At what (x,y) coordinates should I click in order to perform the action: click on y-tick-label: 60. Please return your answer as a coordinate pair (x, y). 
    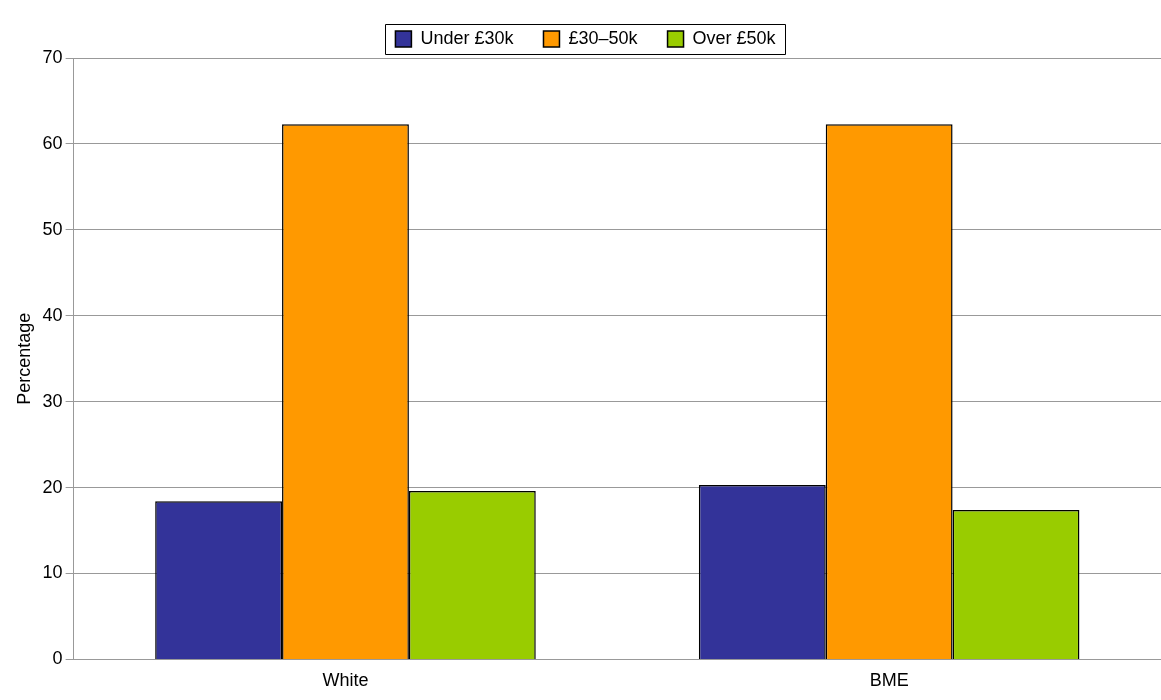
    Looking at the image, I should click on (52, 142).